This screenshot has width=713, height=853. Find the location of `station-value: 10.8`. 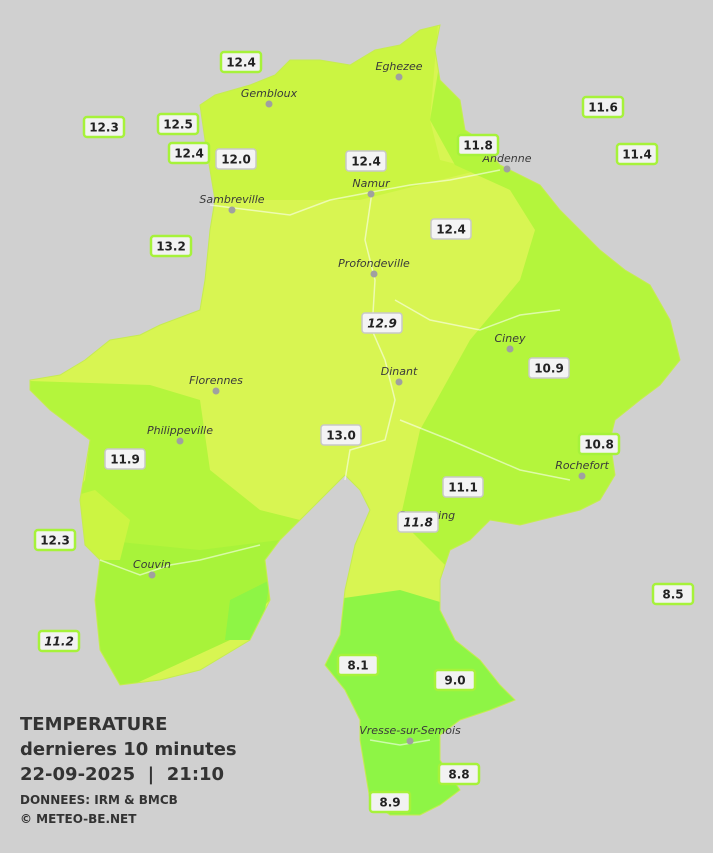

station-value: 10.8 is located at coordinates (599, 445).